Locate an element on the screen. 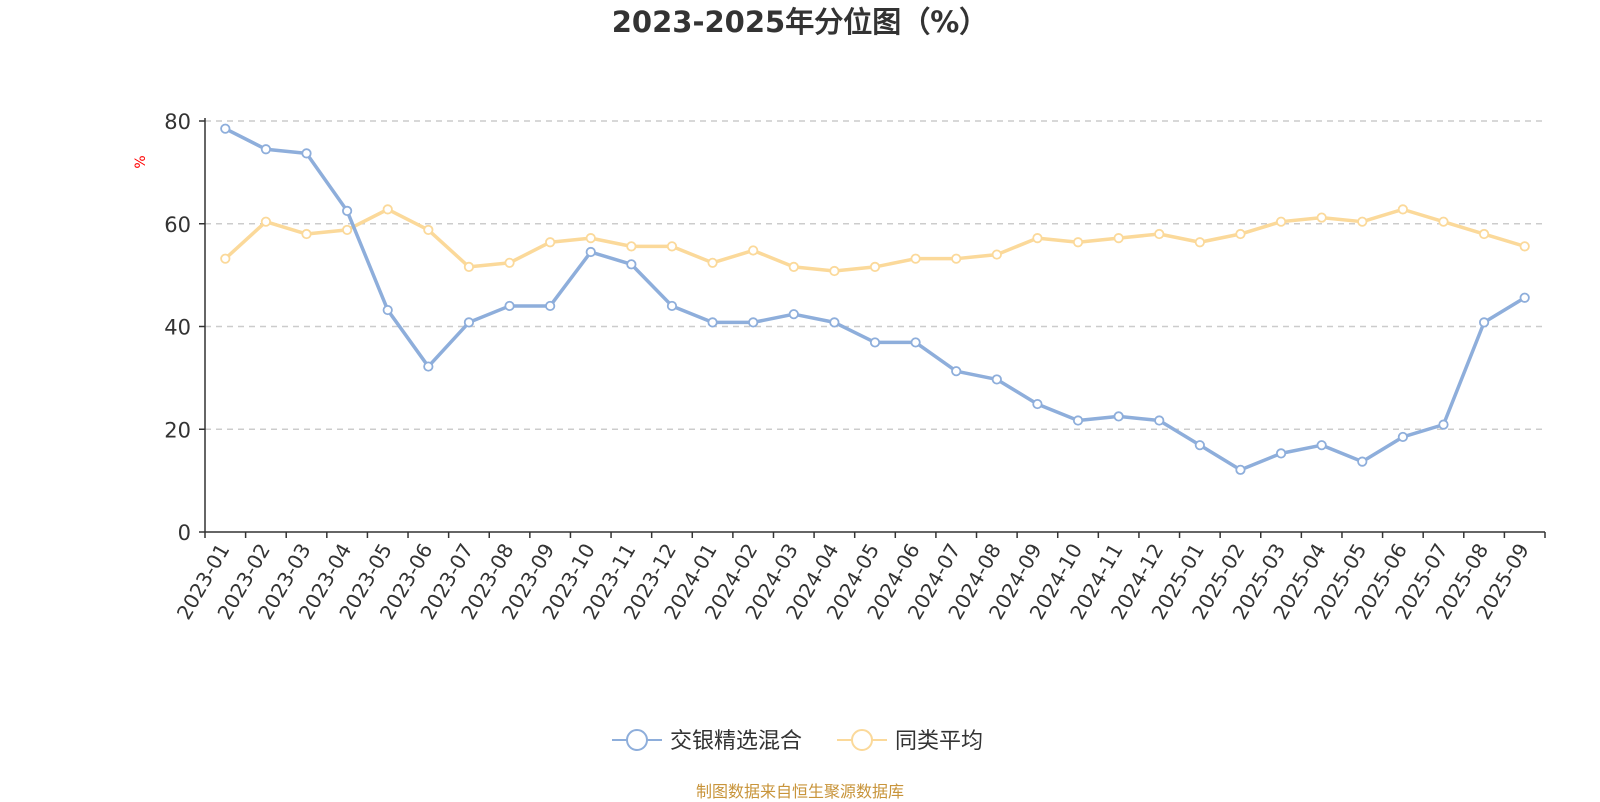 The height and width of the screenshot is (802, 1600). legend-label: 同类平均 is located at coordinates (939, 741).